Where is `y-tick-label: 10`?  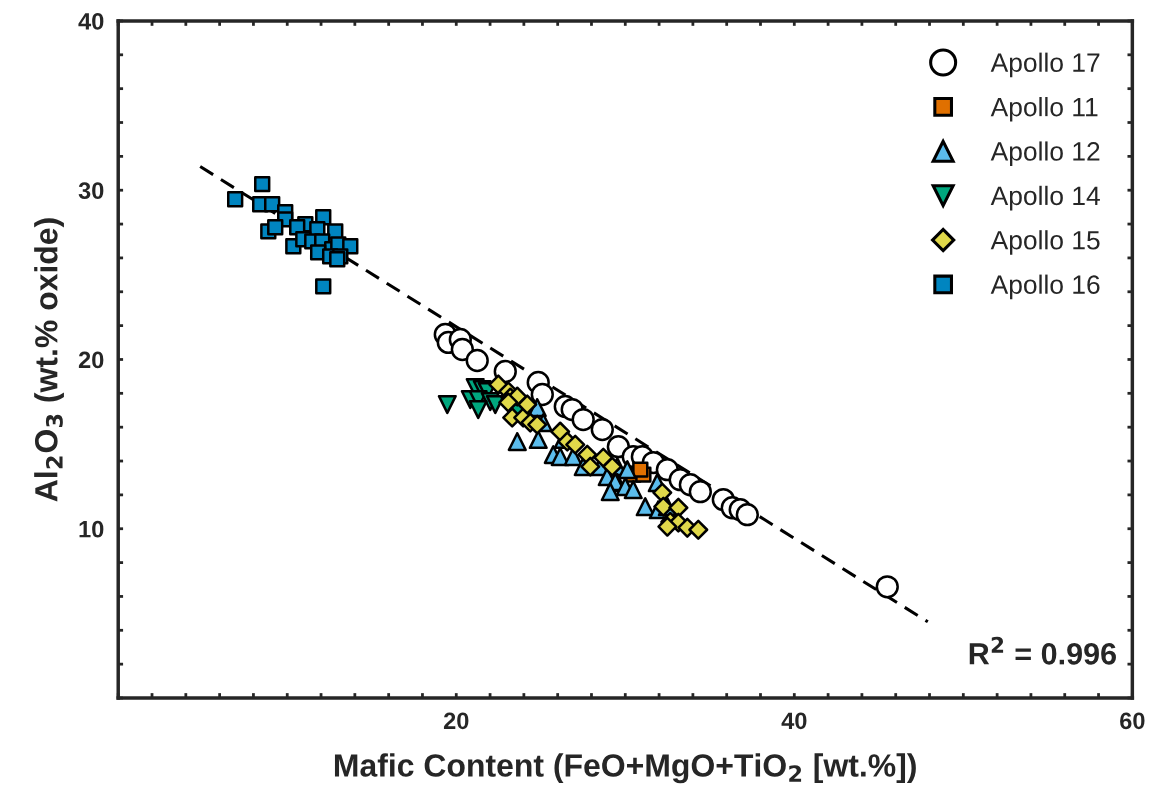
y-tick-label: 10 is located at coordinates (91, 529).